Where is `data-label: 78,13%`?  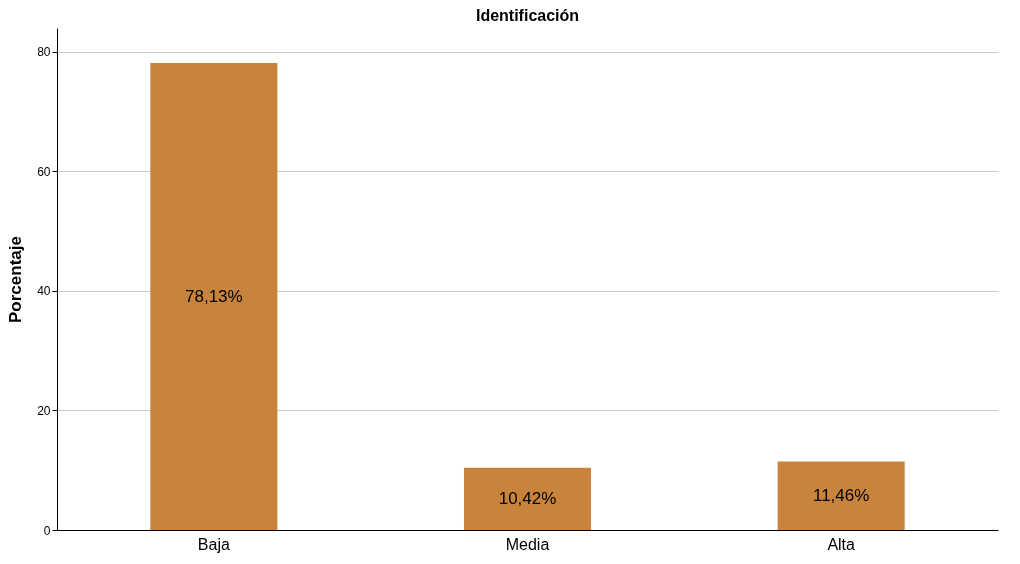 data-label: 78,13% is located at coordinates (214, 296).